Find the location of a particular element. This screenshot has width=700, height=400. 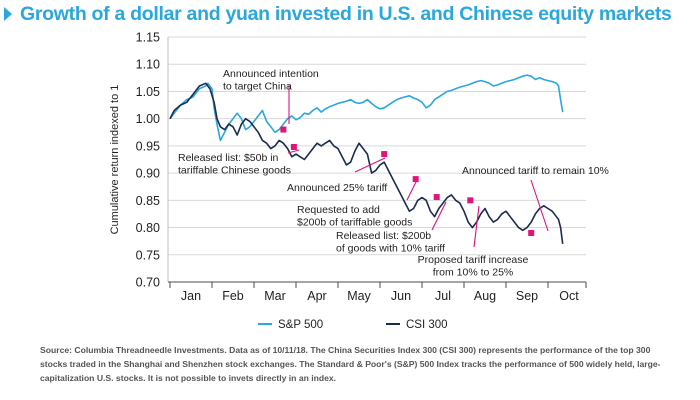

x-tick-label: May is located at coordinates (359, 296).